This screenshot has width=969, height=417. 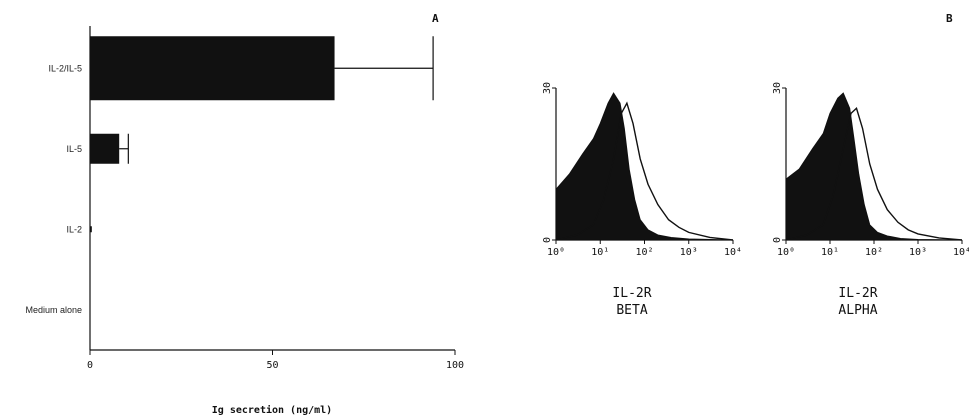 I want to click on category-label: IL-5, so click(x=74, y=149).